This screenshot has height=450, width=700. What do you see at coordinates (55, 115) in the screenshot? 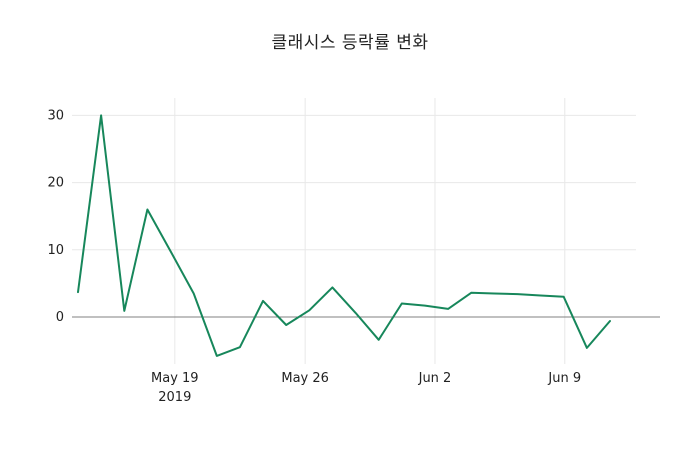
I see `y-tick-label: 30` at bounding box center [55, 115].